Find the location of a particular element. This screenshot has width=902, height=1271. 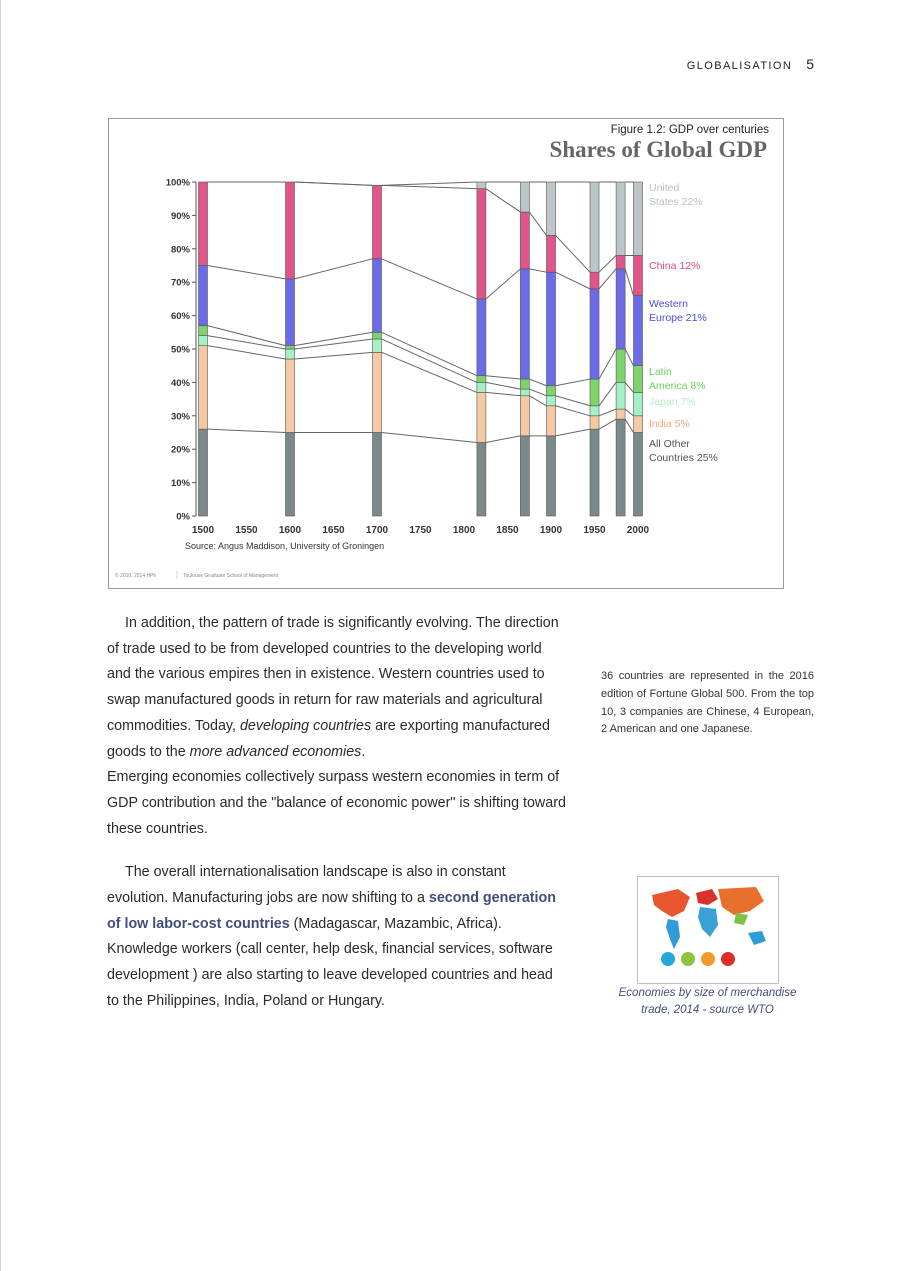

y-tick-label: 50% is located at coordinates (181, 350).